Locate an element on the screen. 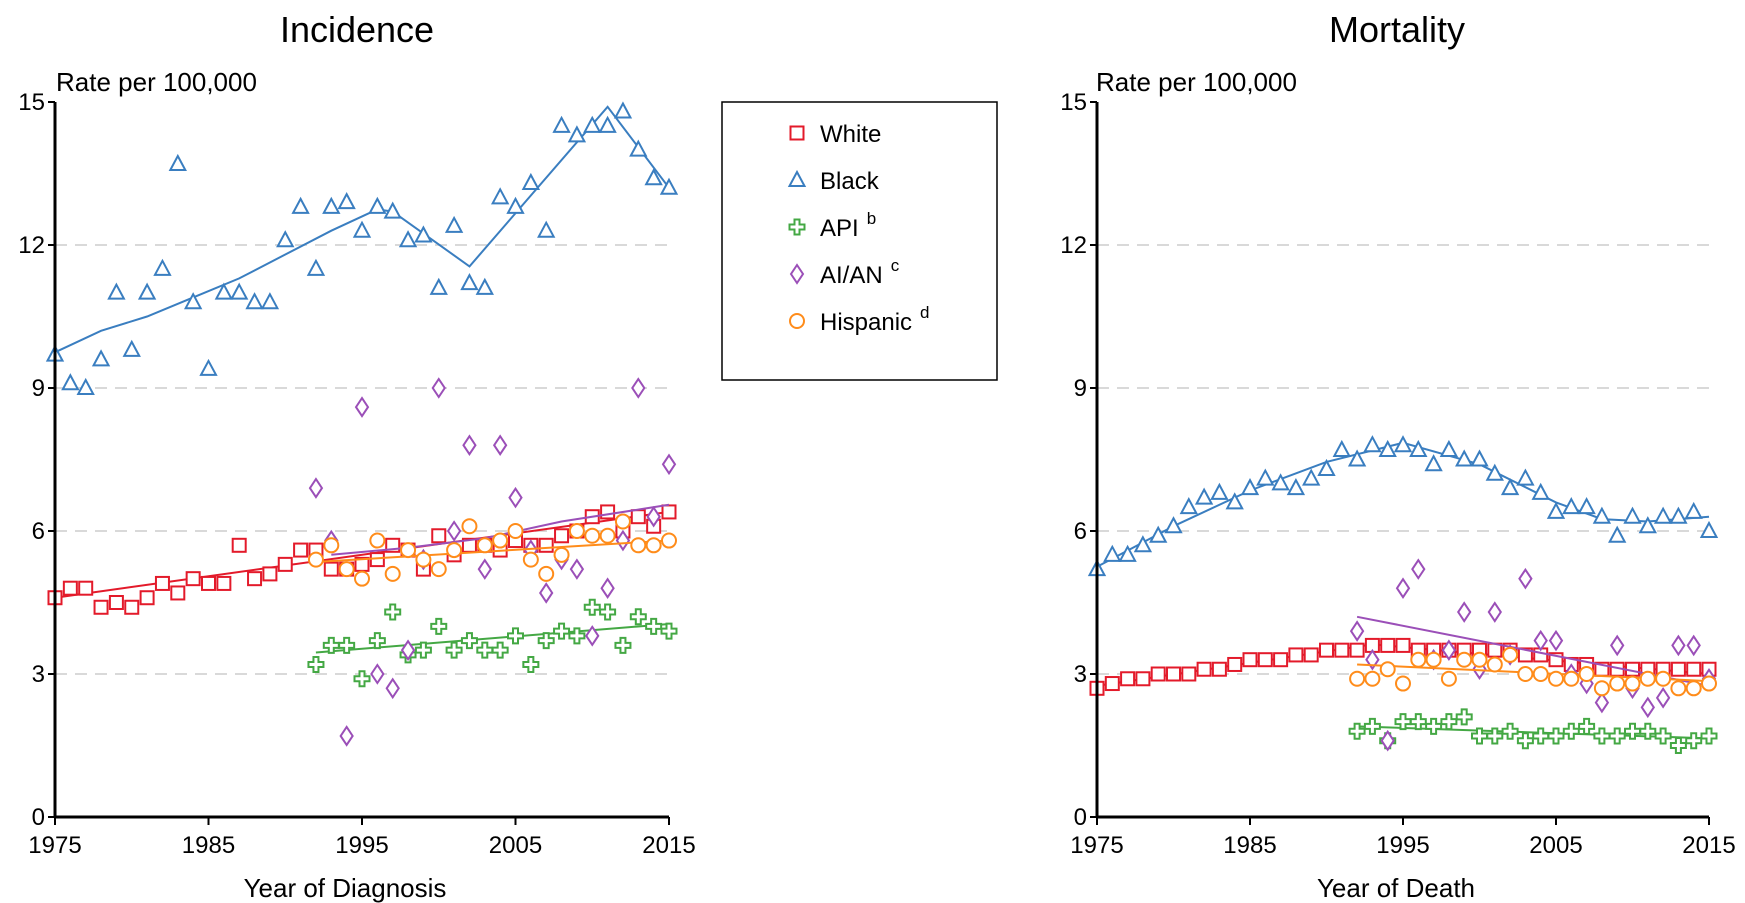  incidence-x-tick-label: 2005 is located at coordinates (515, 845).